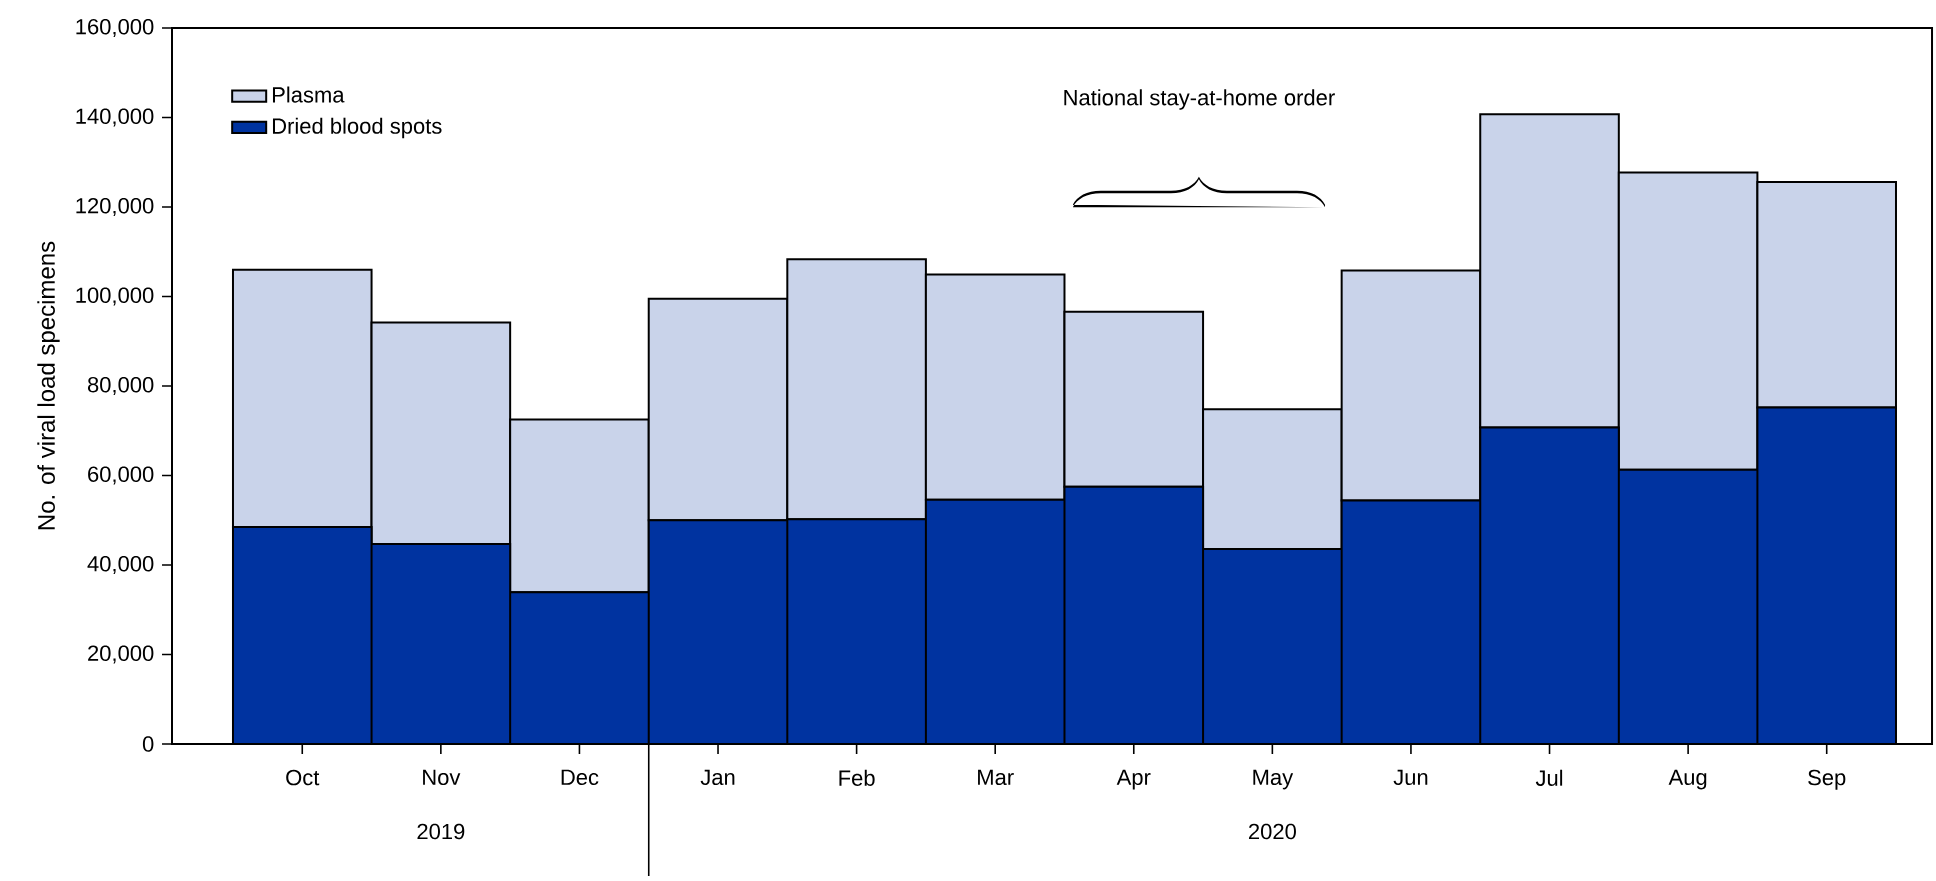 The height and width of the screenshot is (881, 1936). I want to click on text: 2019, so click(441, 831).